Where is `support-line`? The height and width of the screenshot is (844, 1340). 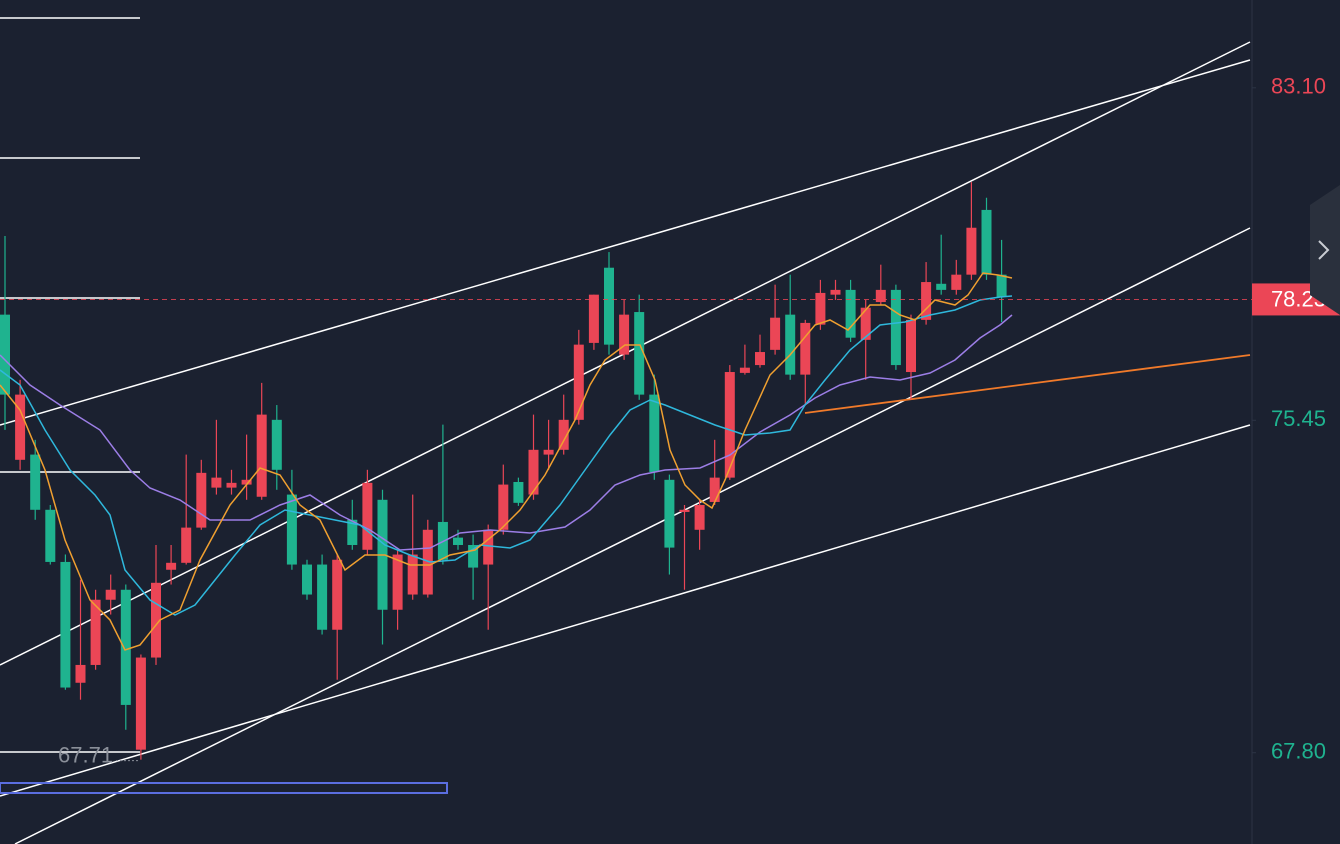
support-line is located at coordinates (1027, 384).